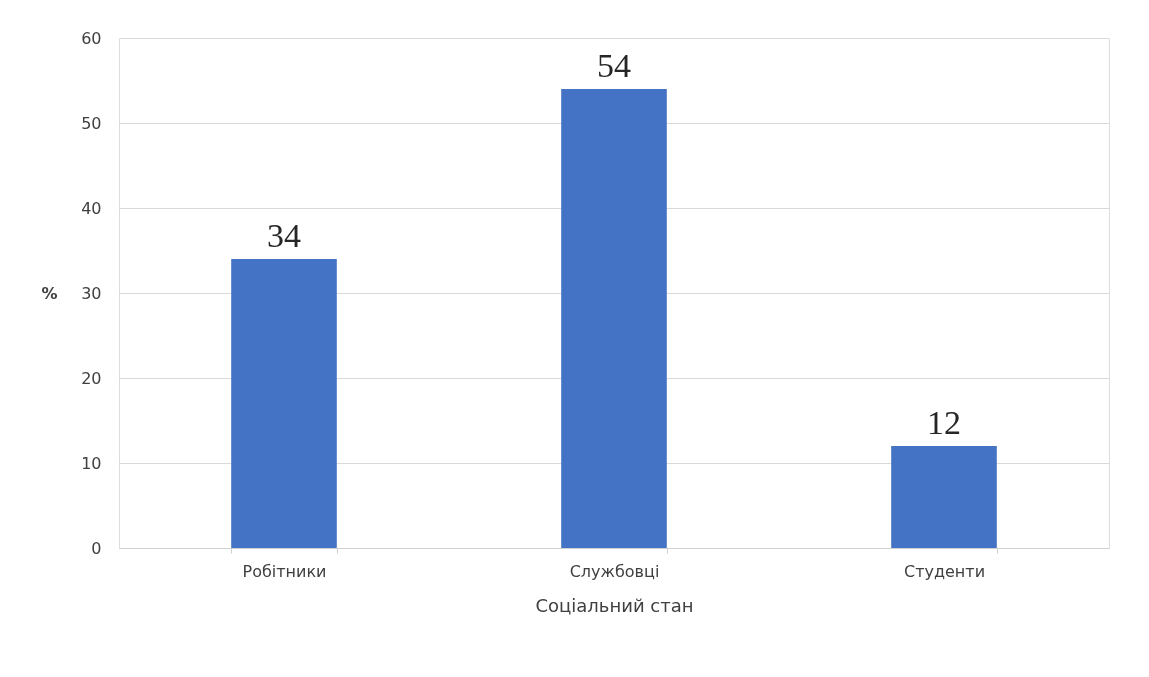 This screenshot has width=1149, height=677. Describe the element at coordinates (284, 571) in the screenshot. I see `x-tick-label: Робітники` at that location.